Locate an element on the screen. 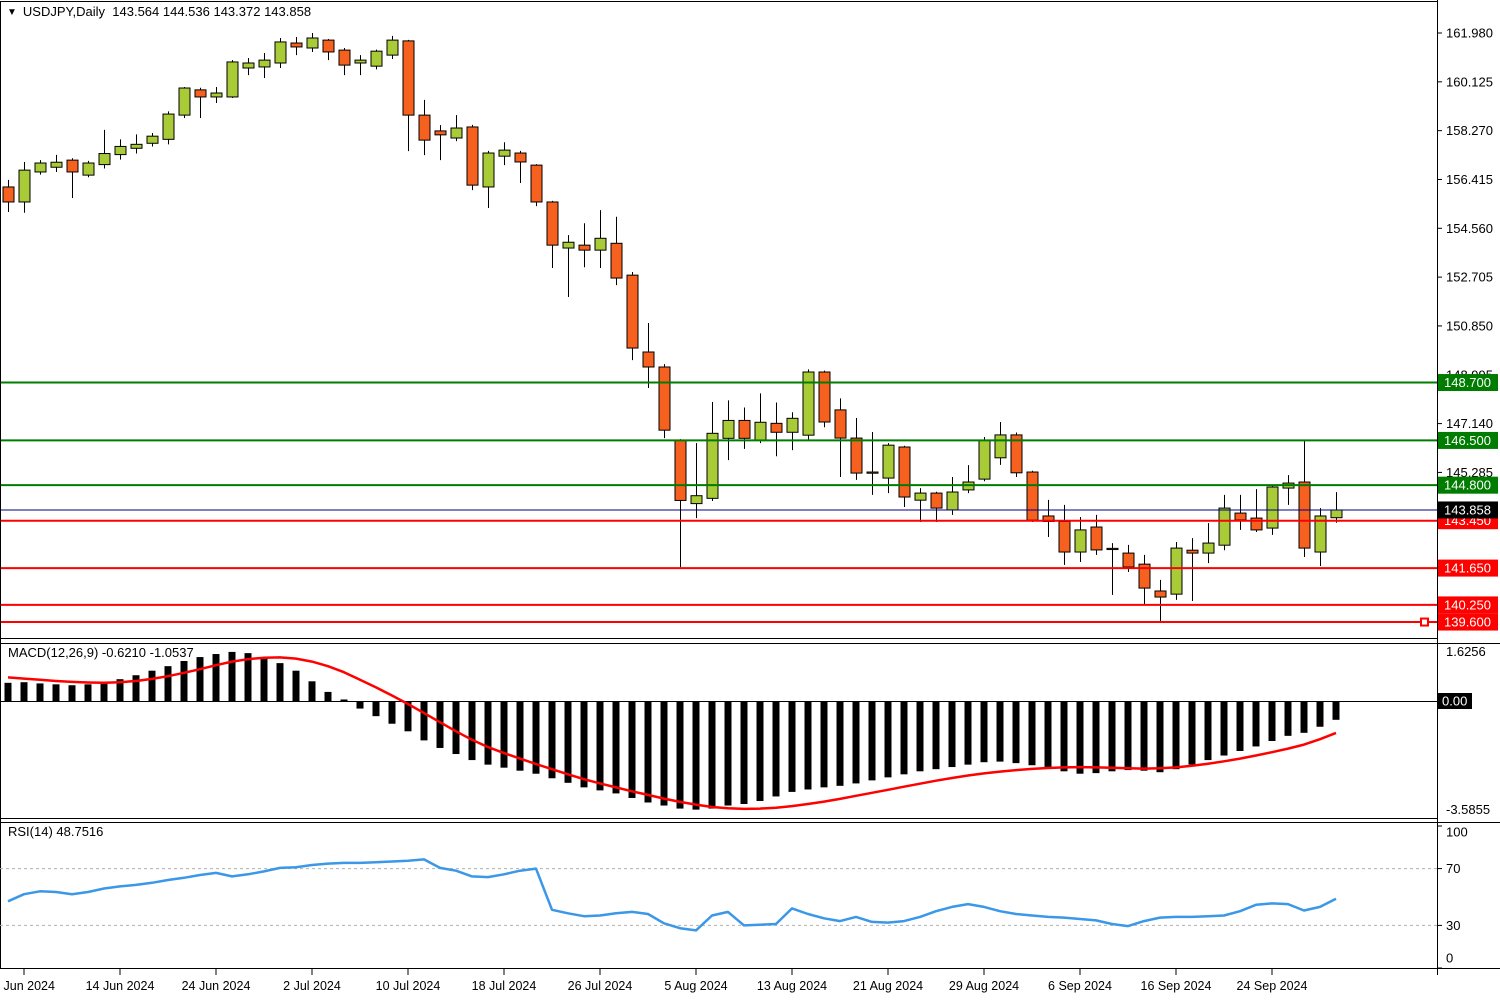 Image resolution: width=1500 pixels, height=1000 pixels. price-tick-label: 161.980 is located at coordinates (1469, 33).